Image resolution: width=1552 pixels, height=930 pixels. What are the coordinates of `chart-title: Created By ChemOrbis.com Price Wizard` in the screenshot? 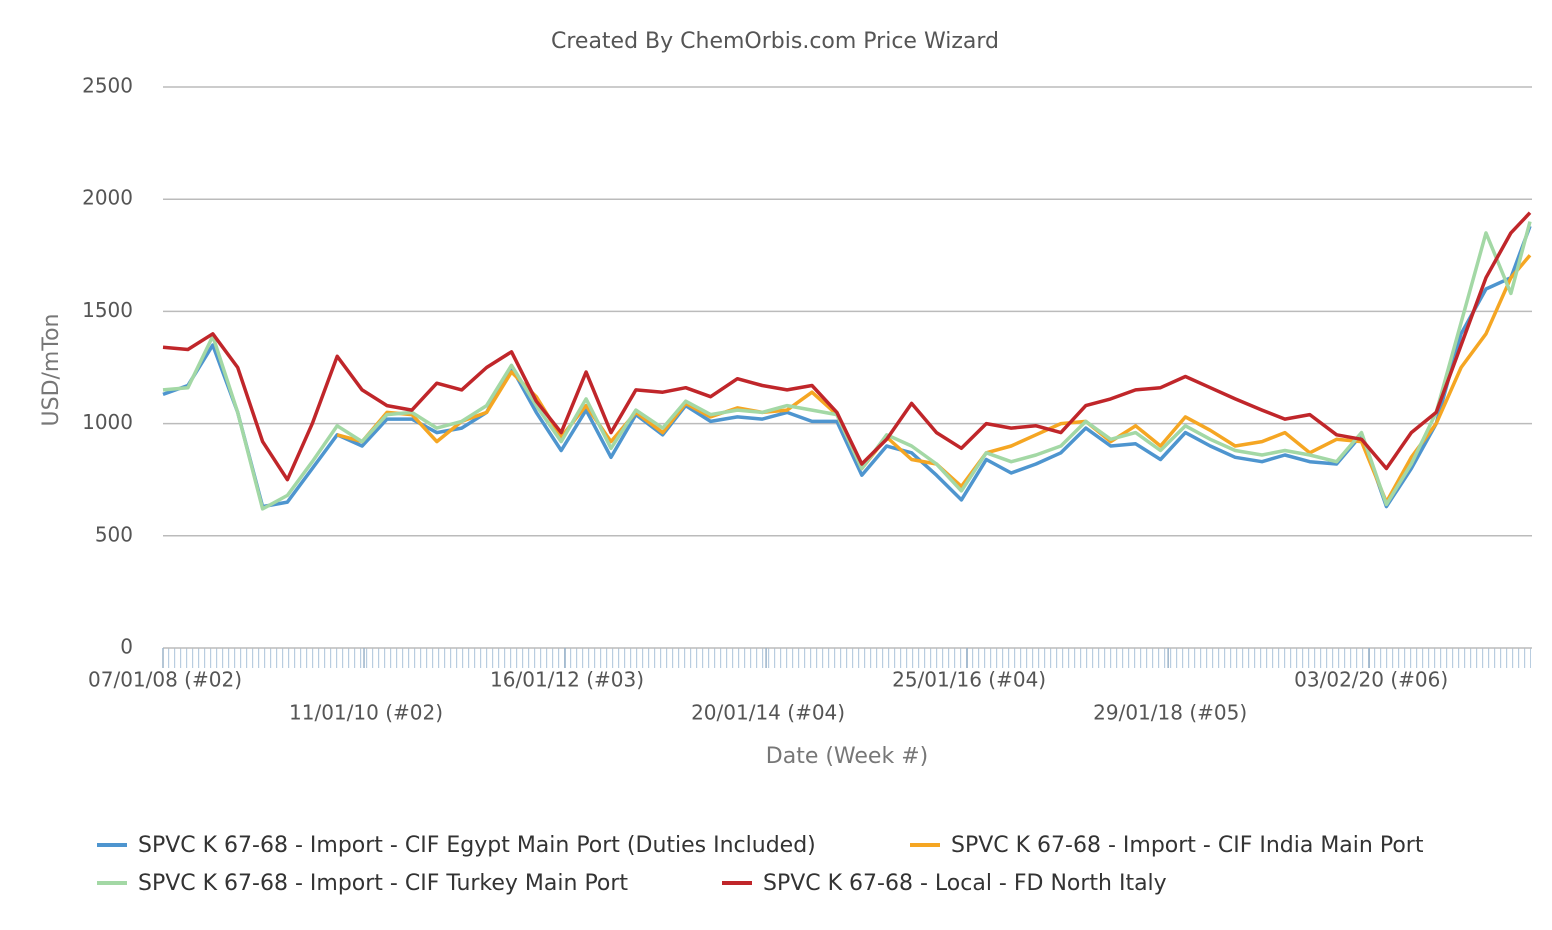 It's located at (775, 41).